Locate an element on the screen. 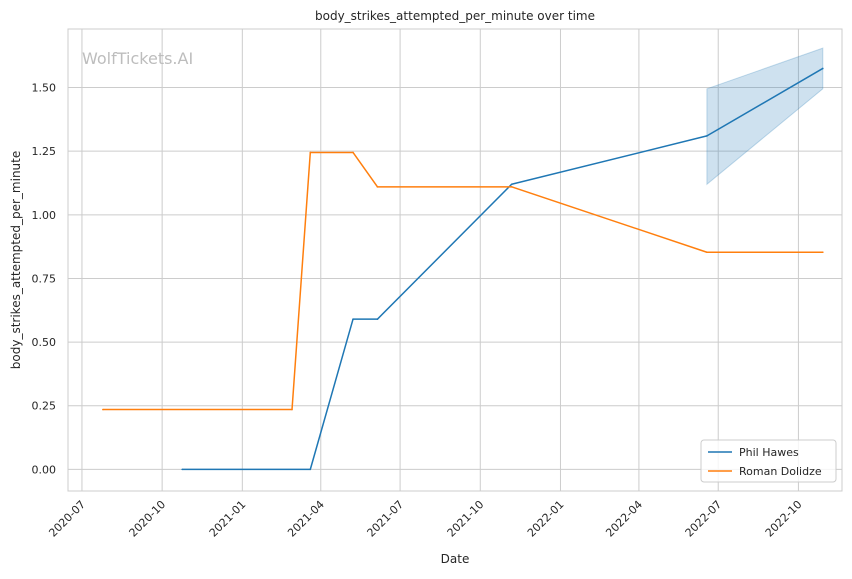  confidence-bands is located at coordinates (765, 116).